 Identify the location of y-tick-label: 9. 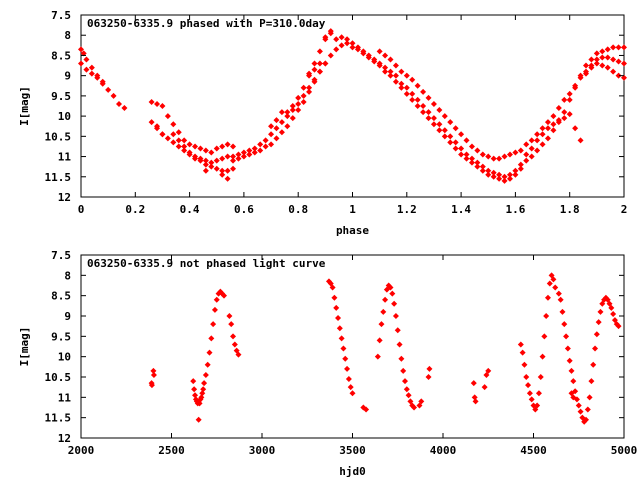
(67, 316).